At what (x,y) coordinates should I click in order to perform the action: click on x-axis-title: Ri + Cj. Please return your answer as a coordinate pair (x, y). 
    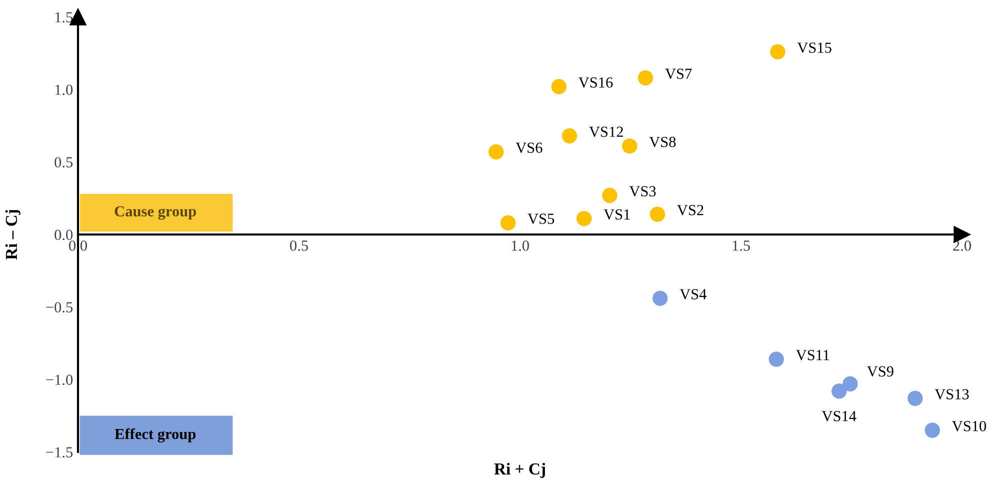
    Looking at the image, I should click on (519, 470).